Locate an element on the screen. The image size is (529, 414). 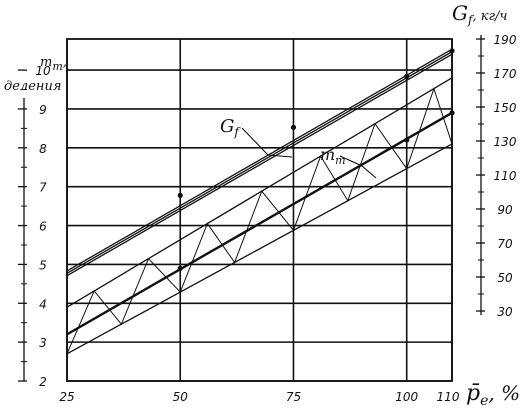
right-tick-label: 90 is located at coordinates (505, 210).